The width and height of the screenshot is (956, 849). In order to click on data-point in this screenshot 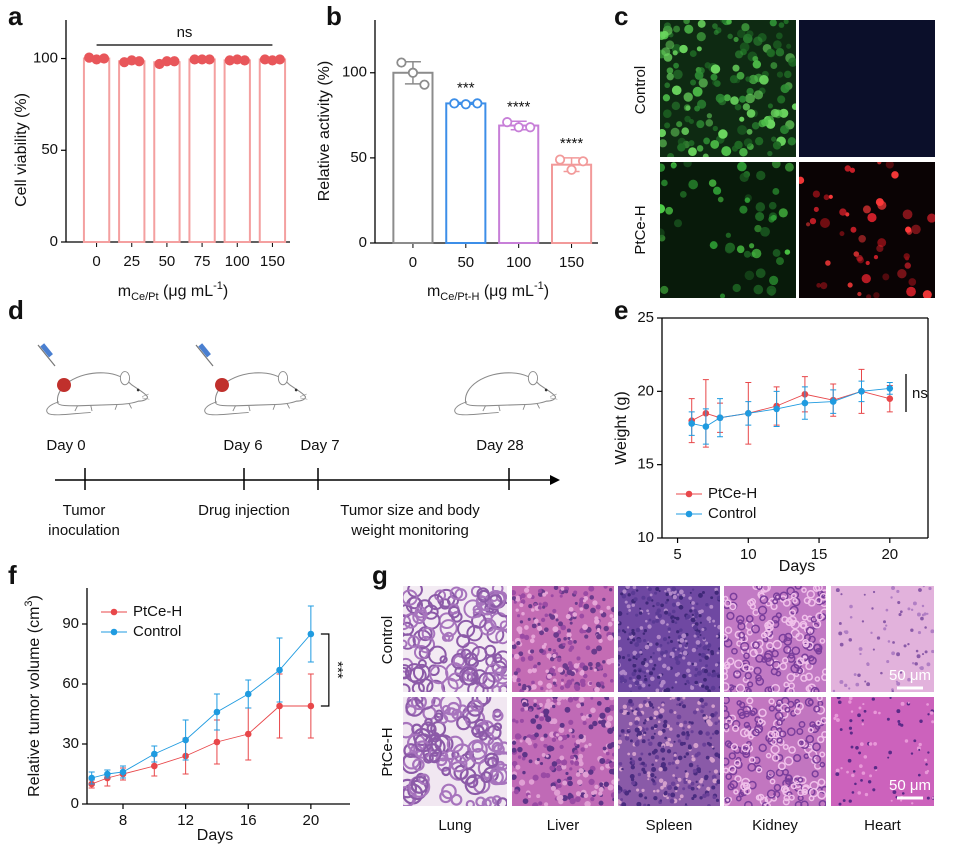, I will do `click(454, 103)`.